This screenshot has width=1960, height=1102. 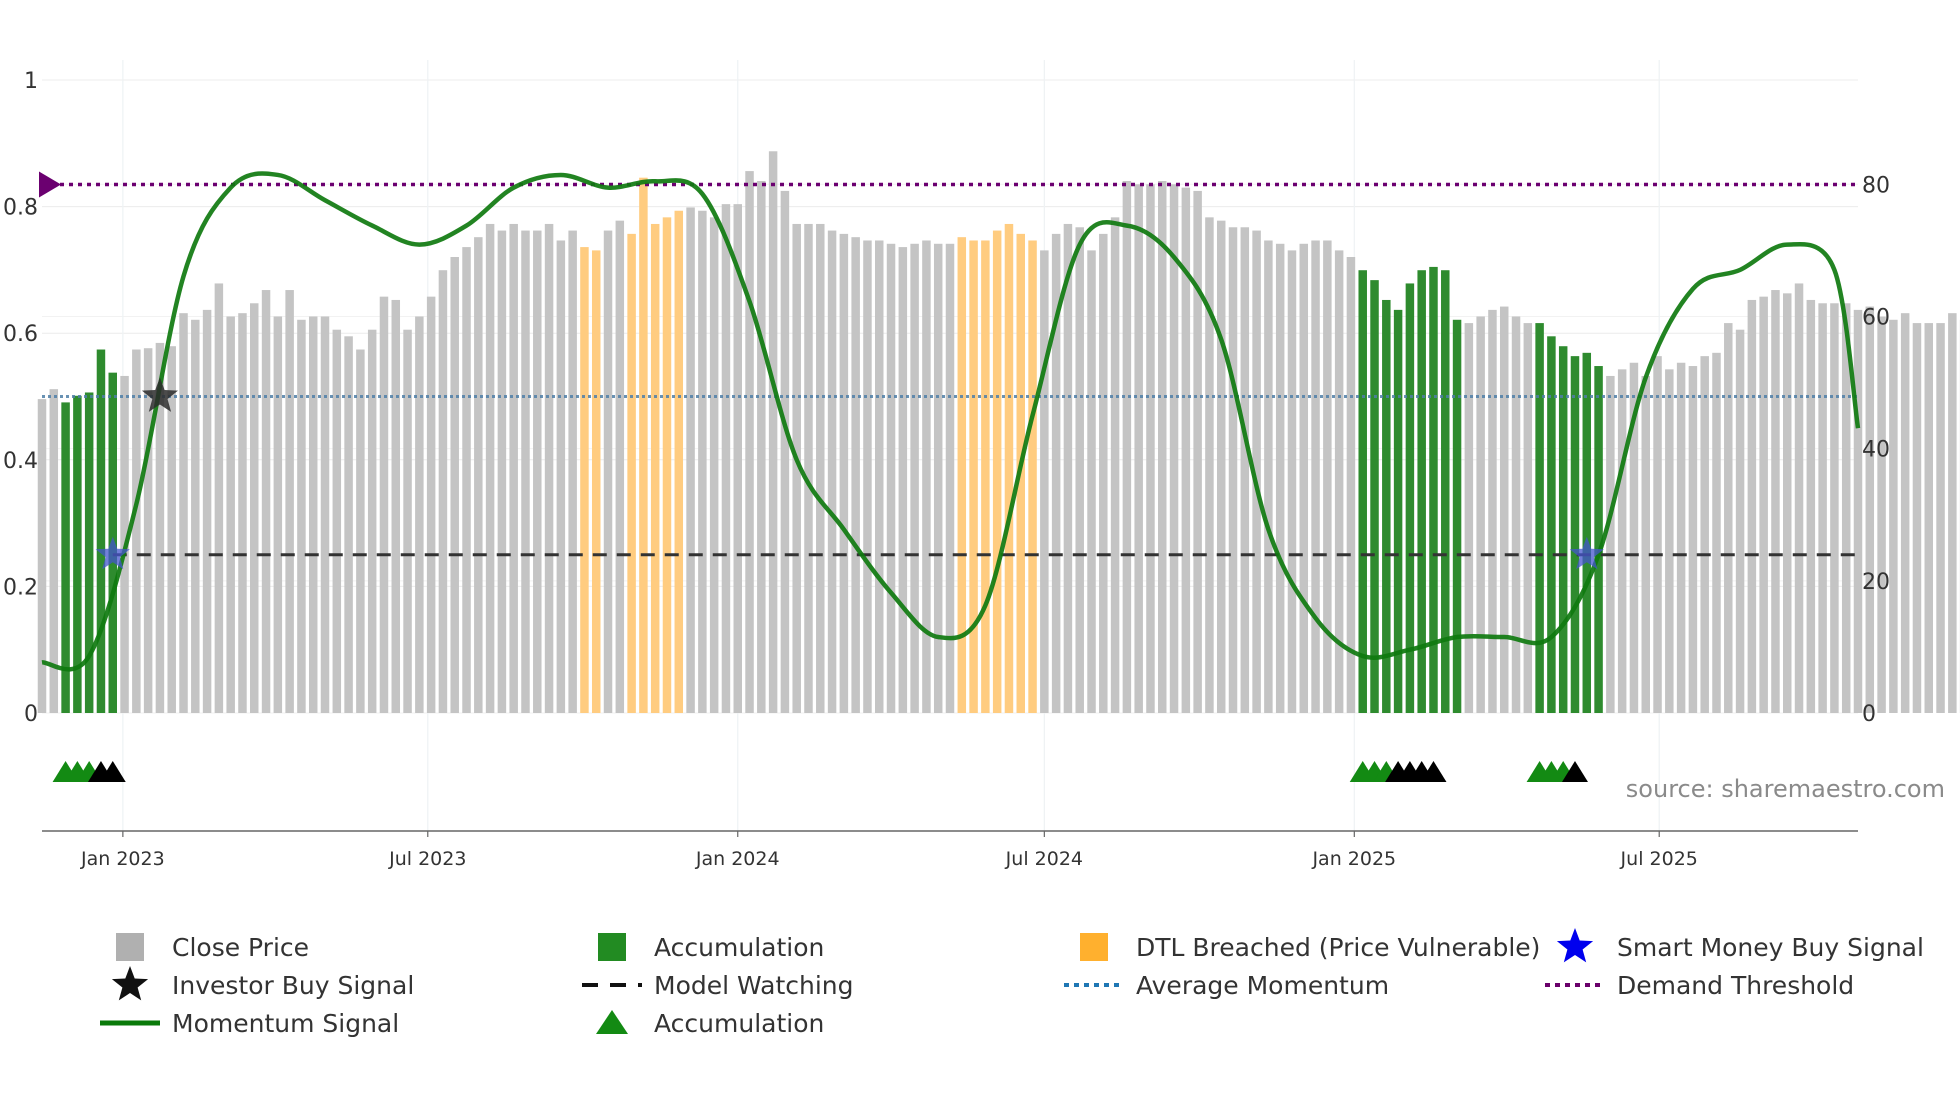 I want to click on legend-label: Accumulation, so click(x=739, y=947).